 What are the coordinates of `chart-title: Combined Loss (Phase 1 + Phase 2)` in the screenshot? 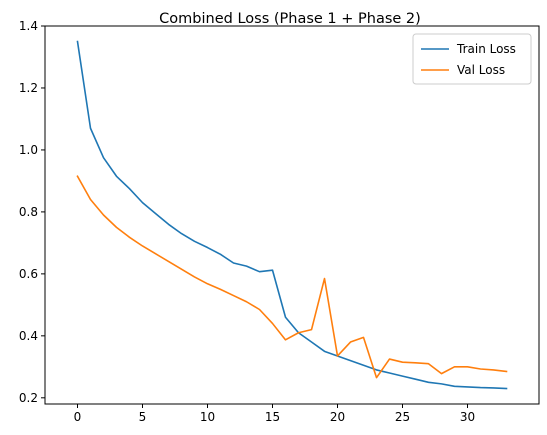 It's located at (290, 19).